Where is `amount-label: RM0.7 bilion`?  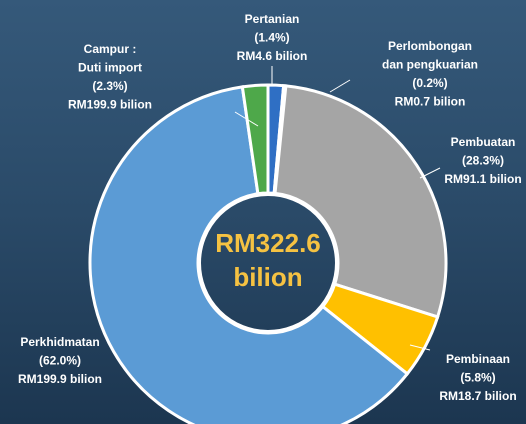
amount-label: RM0.7 bilion is located at coordinates (430, 102).